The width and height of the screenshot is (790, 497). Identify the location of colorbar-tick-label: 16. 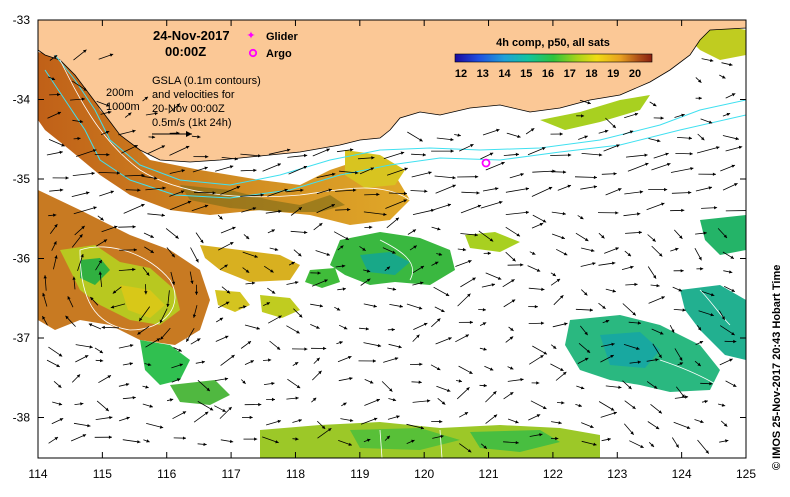
(548, 74).